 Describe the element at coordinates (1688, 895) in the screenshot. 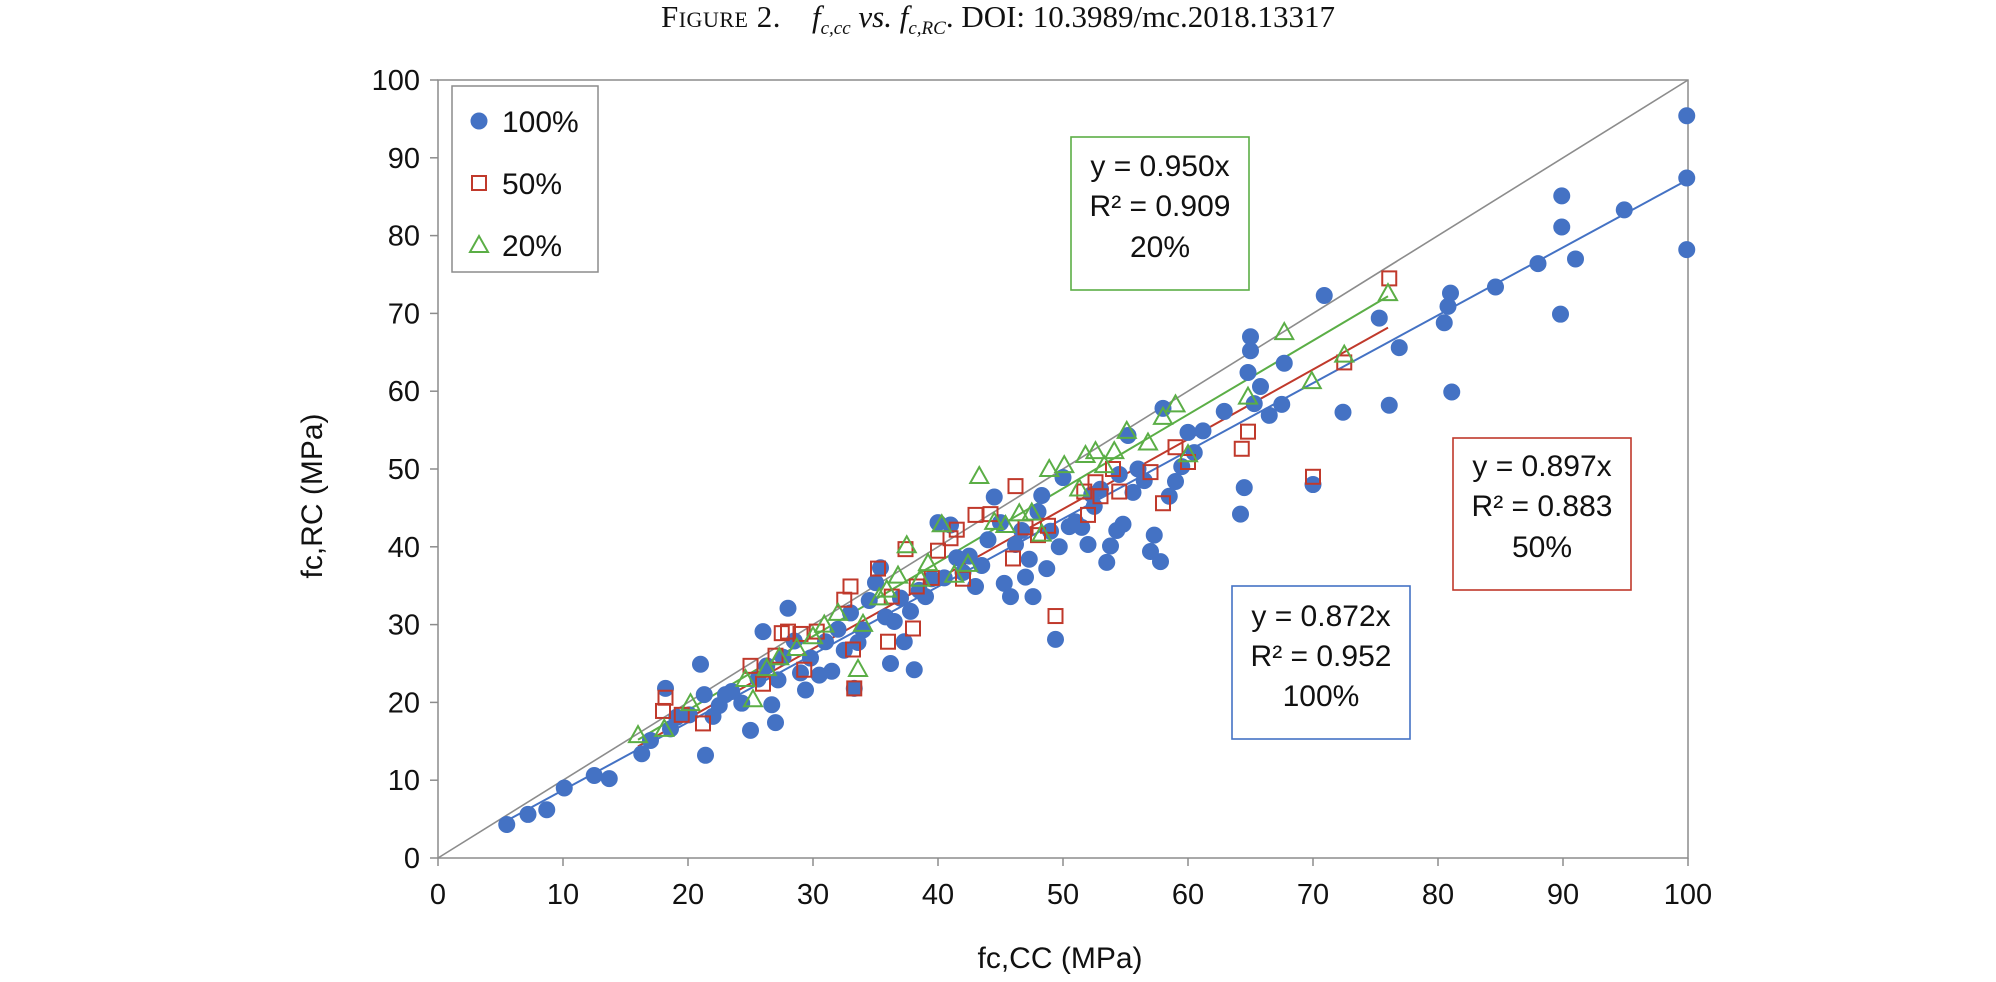

I see `x-tick-label: 100` at that location.